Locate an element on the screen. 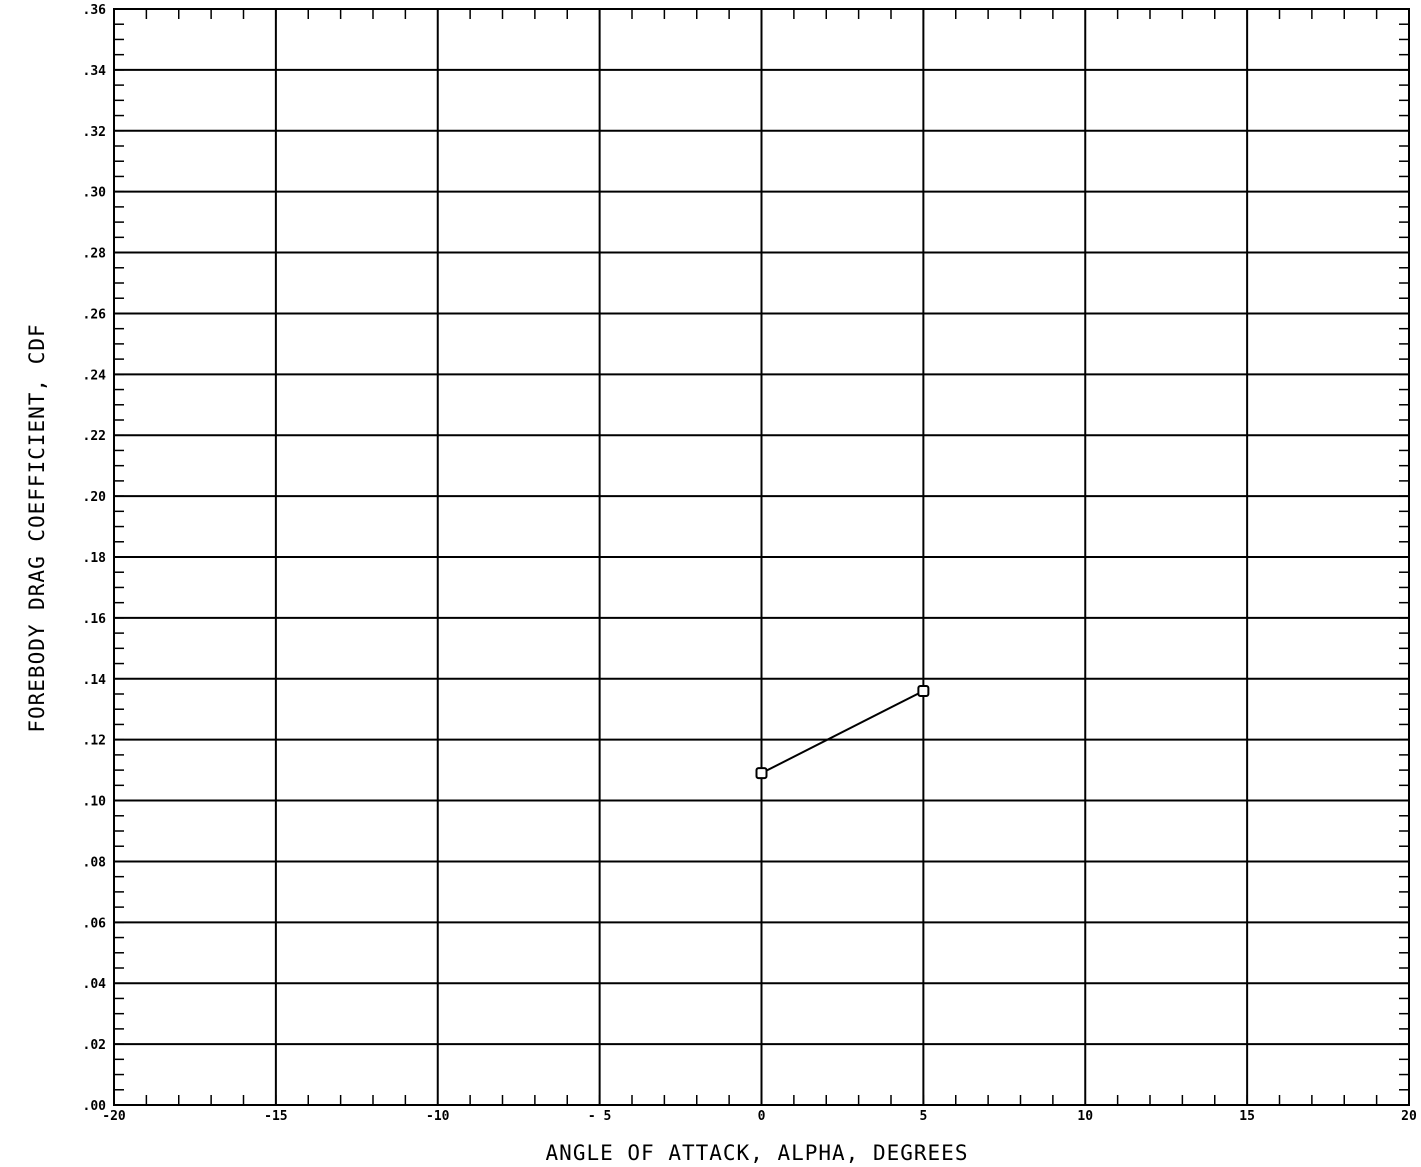  y-tick-label: .08 is located at coordinates (95, 862).